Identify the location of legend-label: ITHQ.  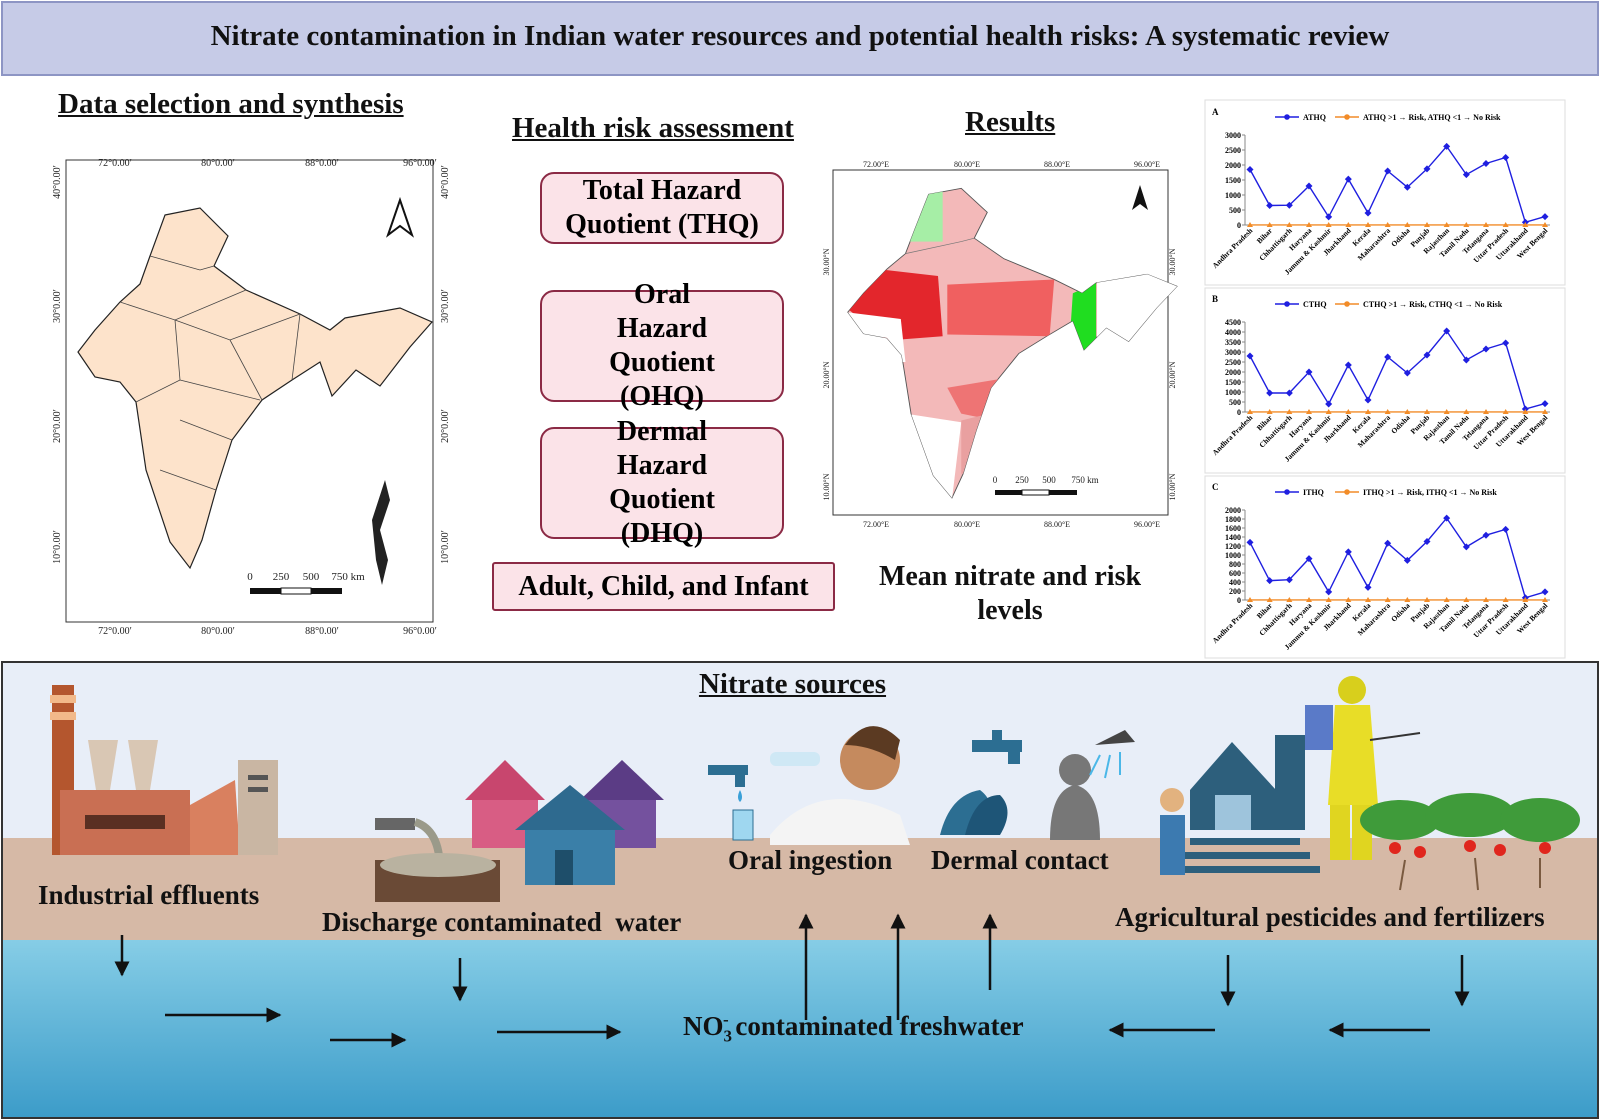
(1313, 492).